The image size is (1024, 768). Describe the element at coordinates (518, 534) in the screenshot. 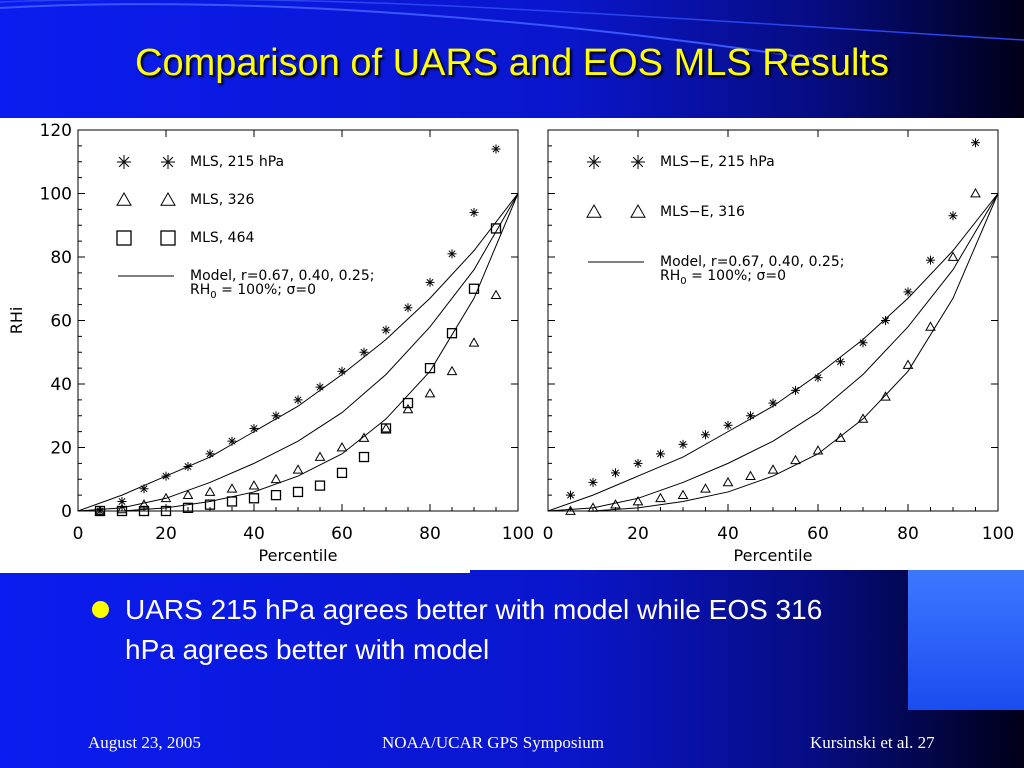

I see `x-tick-label: 100` at that location.